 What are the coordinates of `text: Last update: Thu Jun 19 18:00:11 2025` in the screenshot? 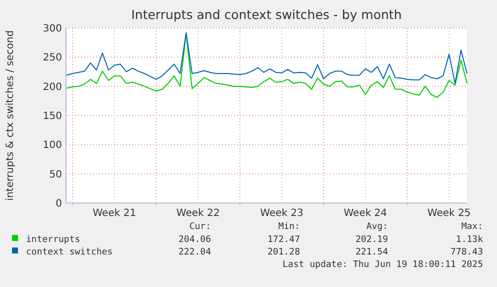 It's located at (382, 265).